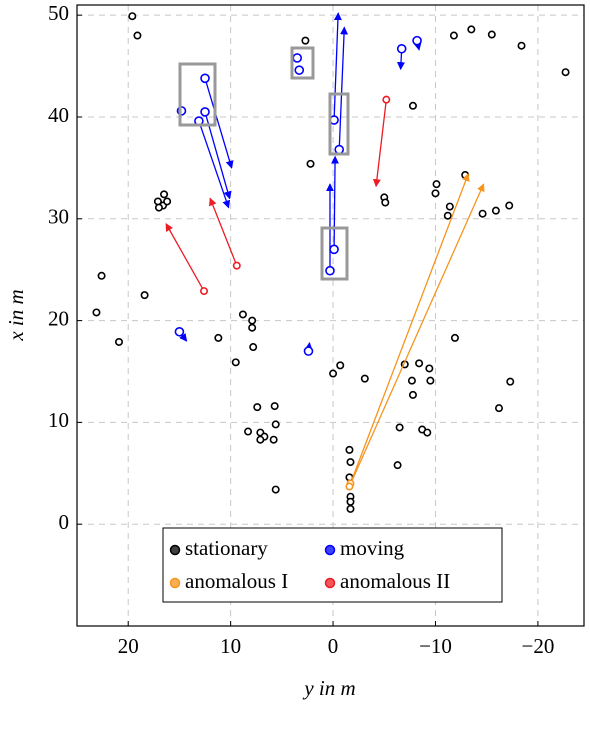 The image size is (590, 733). Describe the element at coordinates (395, 581) in the screenshot. I see `legend-label: anomalous II` at that location.